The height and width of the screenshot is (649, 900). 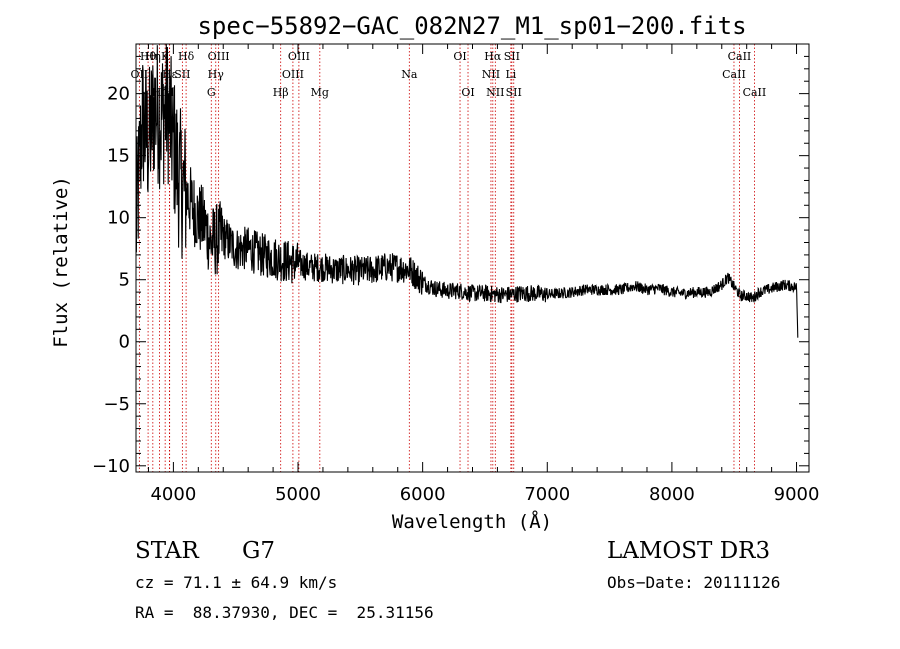 What do you see at coordinates (672, 494) in the screenshot?
I see `x-tick-label: 8000` at bounding box center [672, 494].